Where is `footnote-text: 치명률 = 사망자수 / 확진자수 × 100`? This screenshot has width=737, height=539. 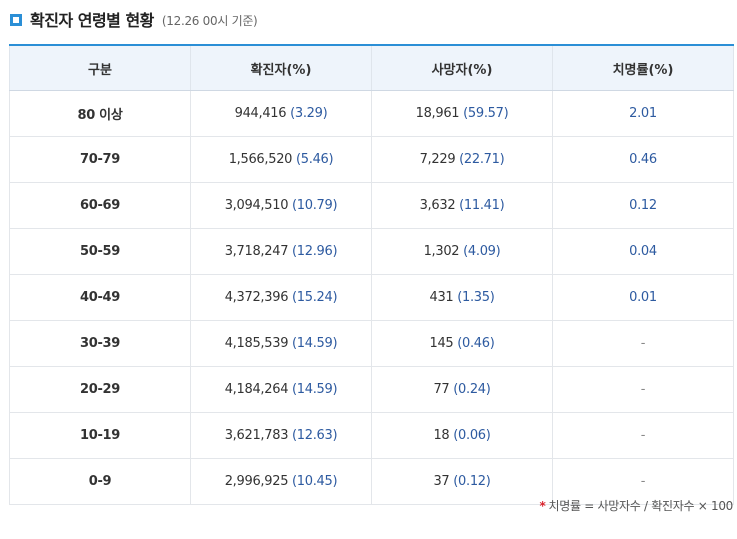
footnote-text: 치명률 = 사망자수 / 확진자수 × 100 is located at coordinates (641, 506).